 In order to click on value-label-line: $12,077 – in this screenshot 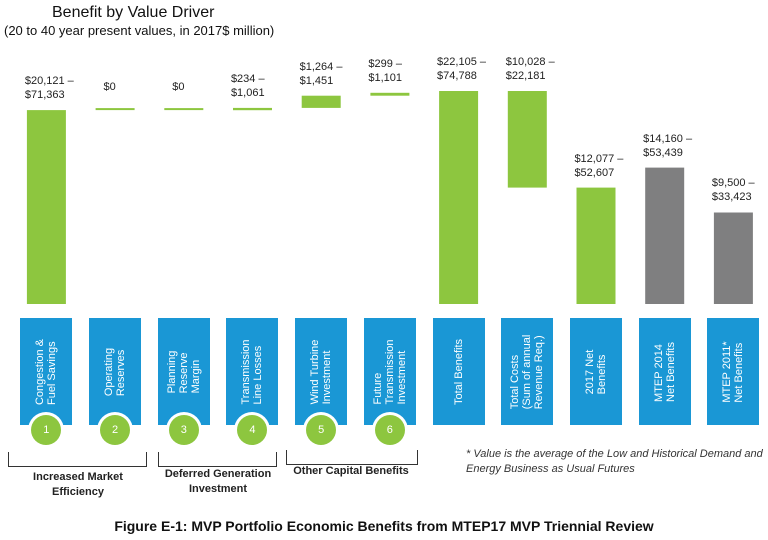, I will do `click(599, 158)`.